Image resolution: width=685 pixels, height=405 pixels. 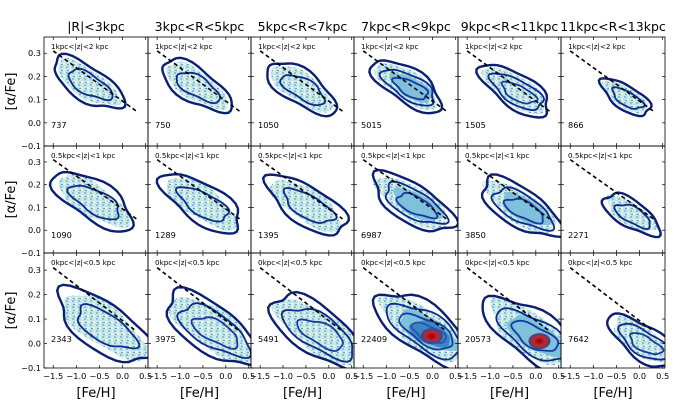 I want to click on panel-r2-c5: 0kpc<|z|<0.5 kpc 7642 −1.5 −1.0 −0.5 0.0 0.5, so click(x=614, y=316).